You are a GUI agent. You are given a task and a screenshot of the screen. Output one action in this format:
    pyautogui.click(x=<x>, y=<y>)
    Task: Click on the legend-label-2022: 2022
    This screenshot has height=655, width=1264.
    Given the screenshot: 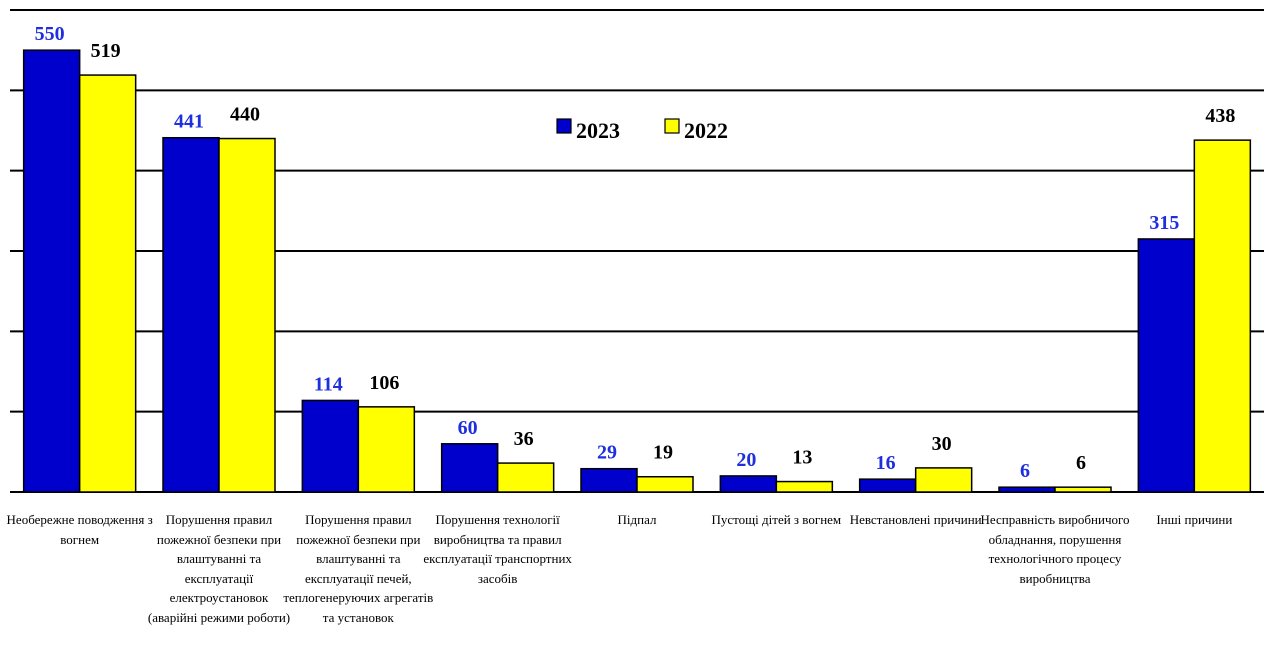 What is the action you would take?
    pyautogui.click(x=706, y=130)
    